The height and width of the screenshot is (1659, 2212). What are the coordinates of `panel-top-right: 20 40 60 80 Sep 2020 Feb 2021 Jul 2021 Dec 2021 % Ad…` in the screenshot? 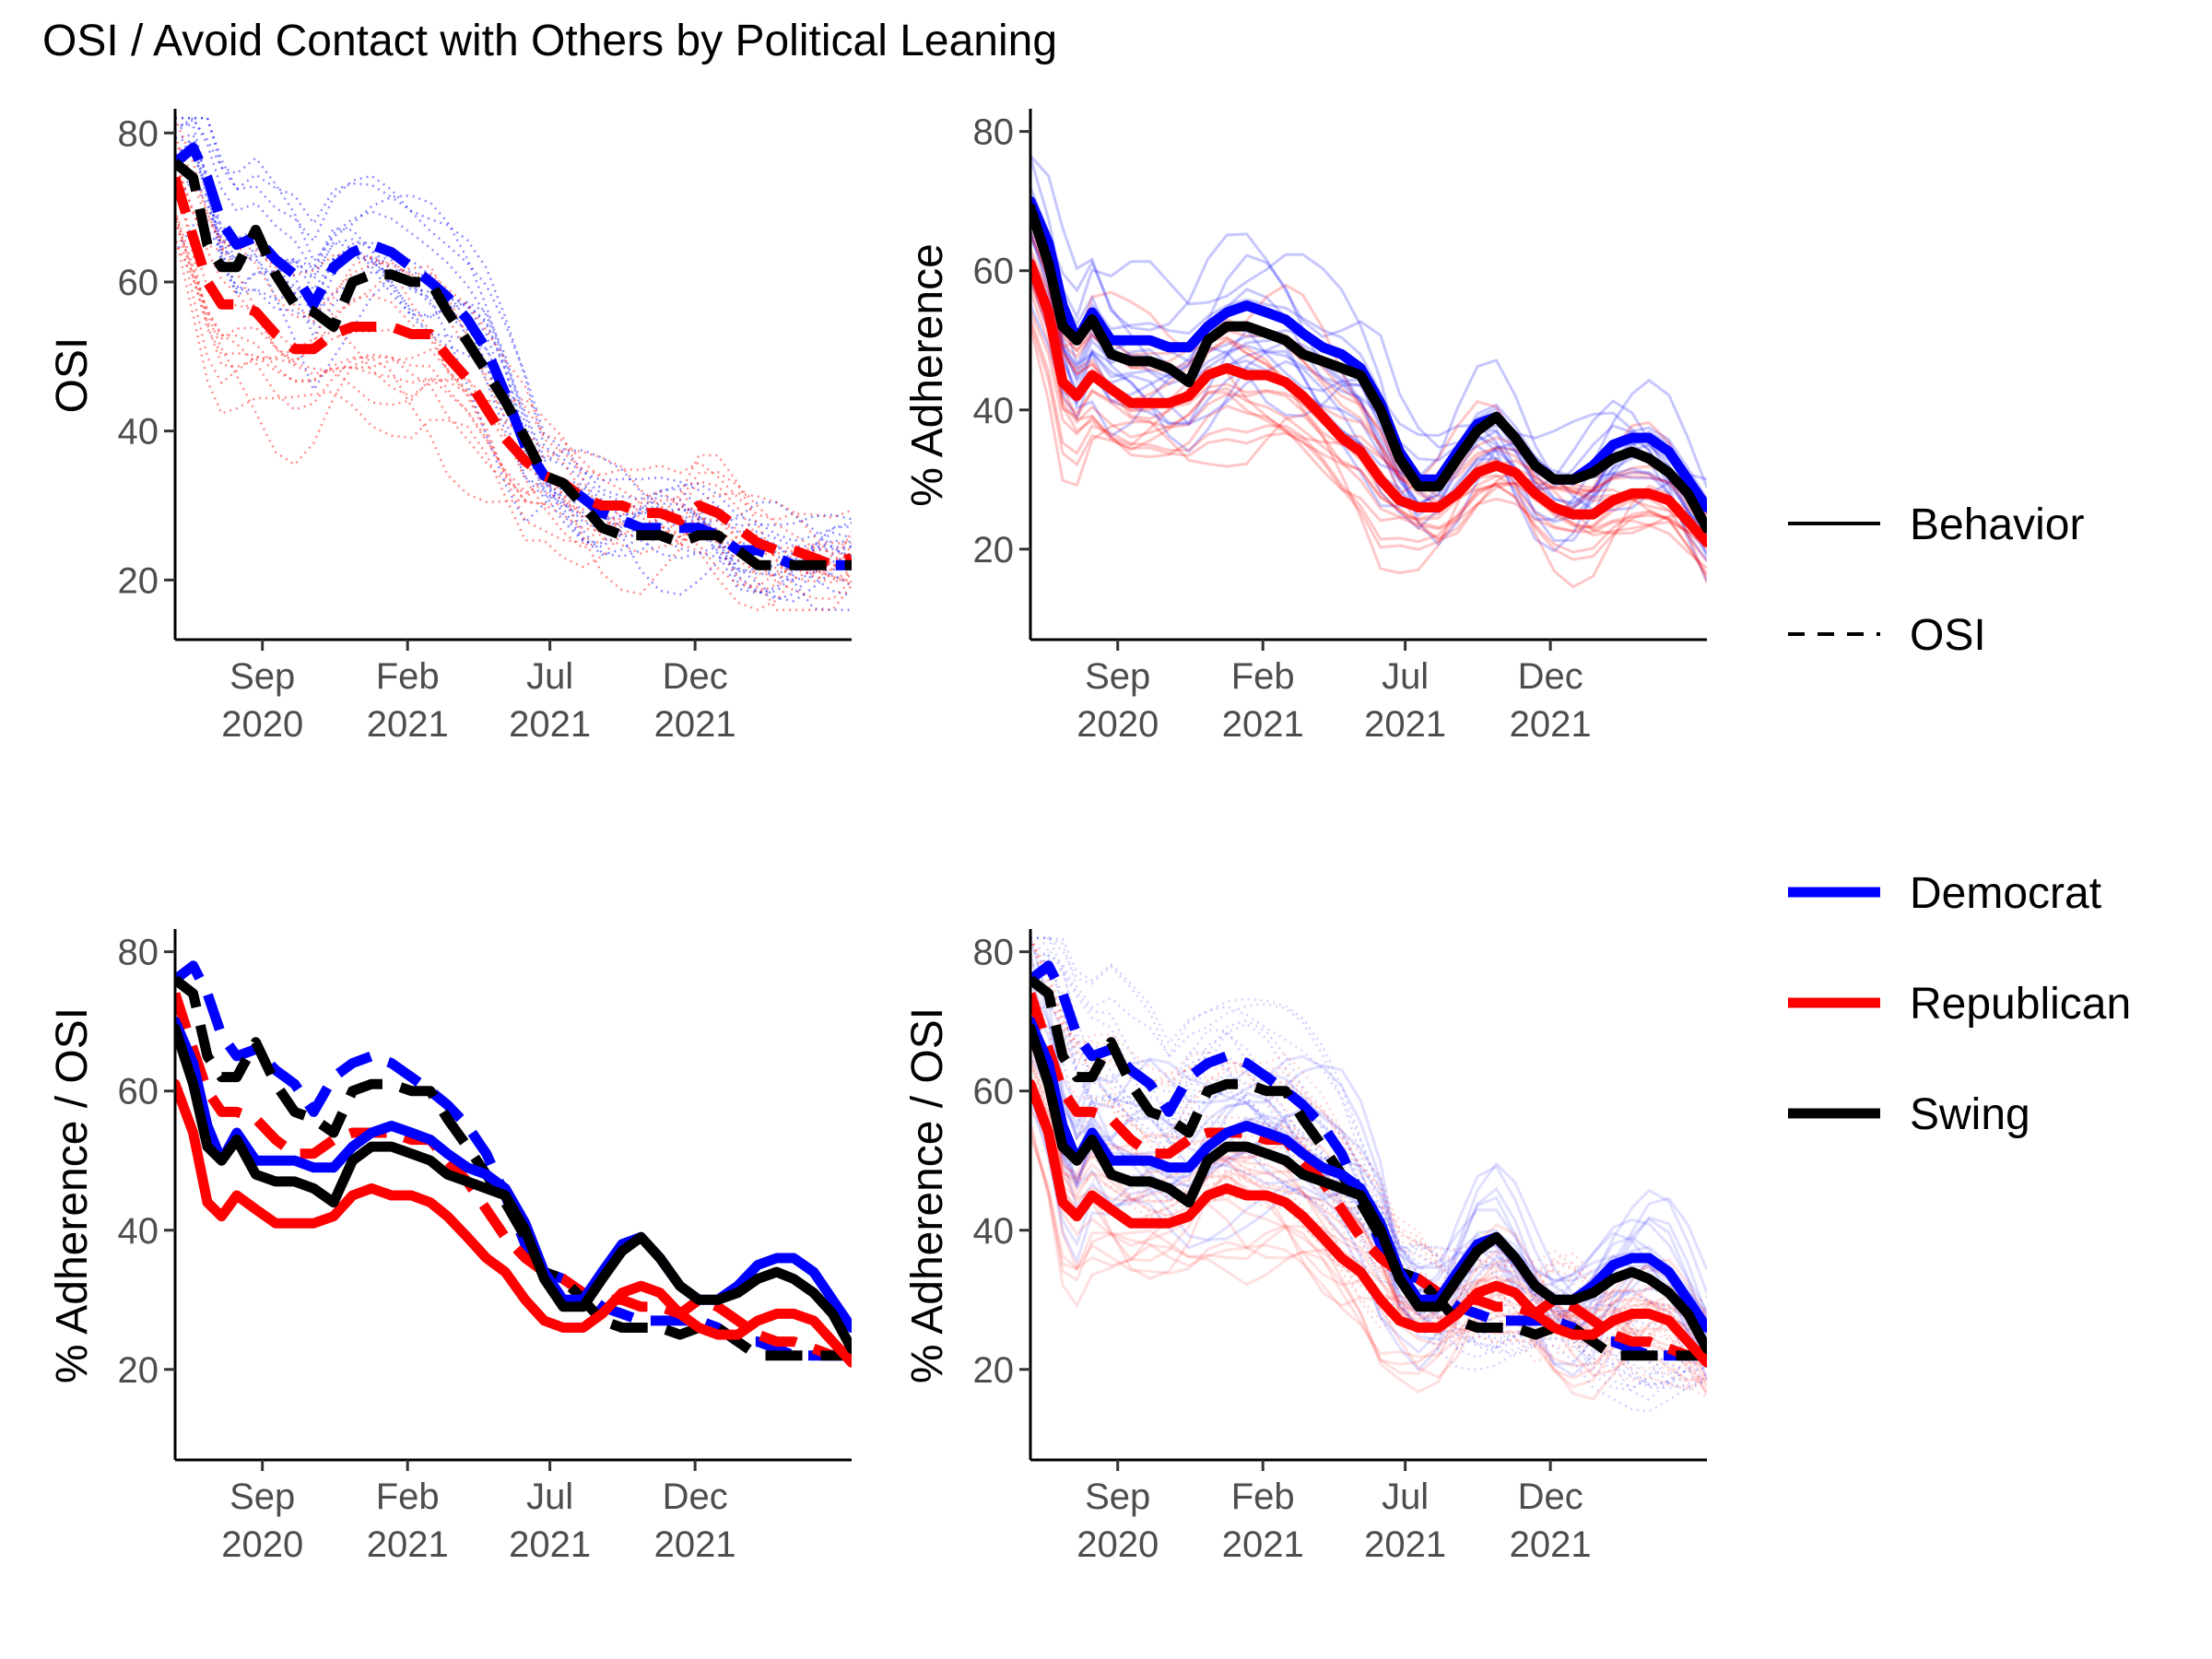 It's located at (1305, 427).